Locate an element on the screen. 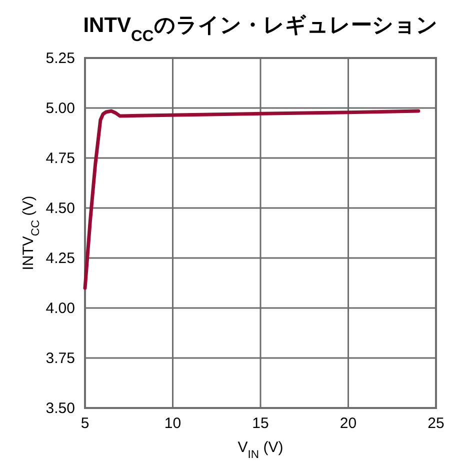  x-tick-label: 5 is located at coordinates (85, 423).